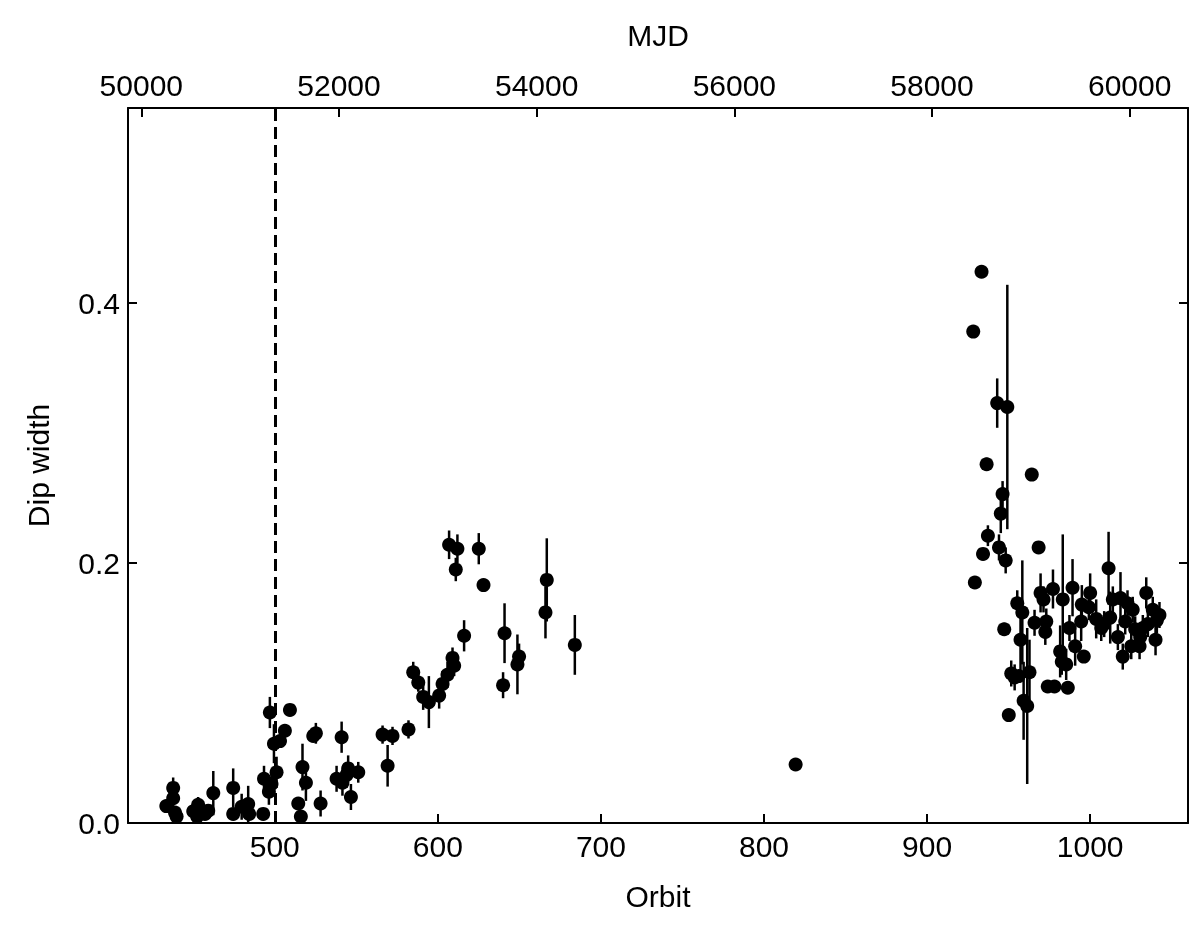 The image size is (1200, 933). I want to click on x2-tick-label: 60000, so click(1129, 85).